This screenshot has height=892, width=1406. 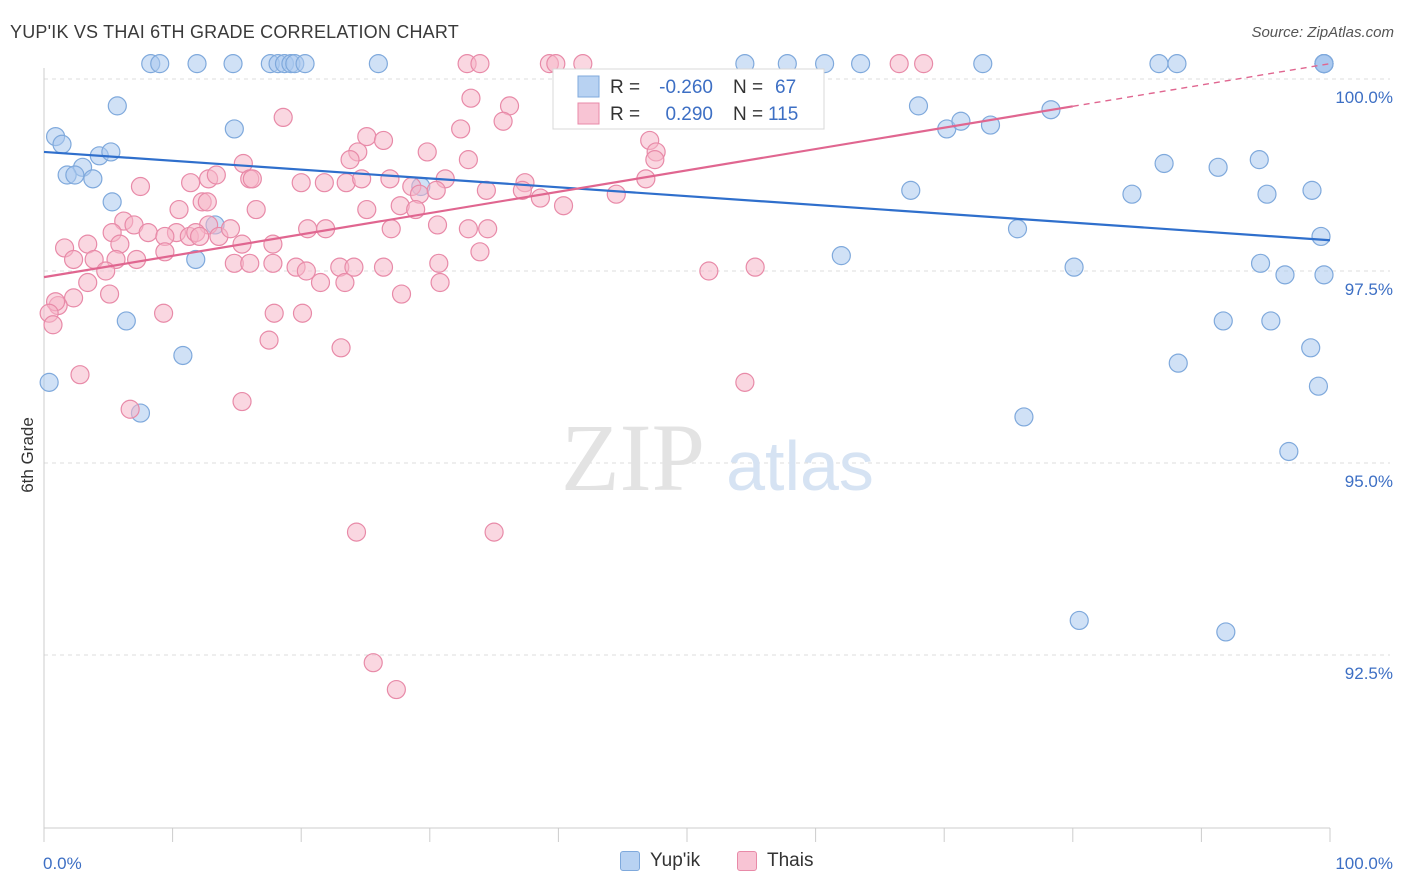 I want to click on stats-n-label-thais: N =, so click(x=748, y=114).